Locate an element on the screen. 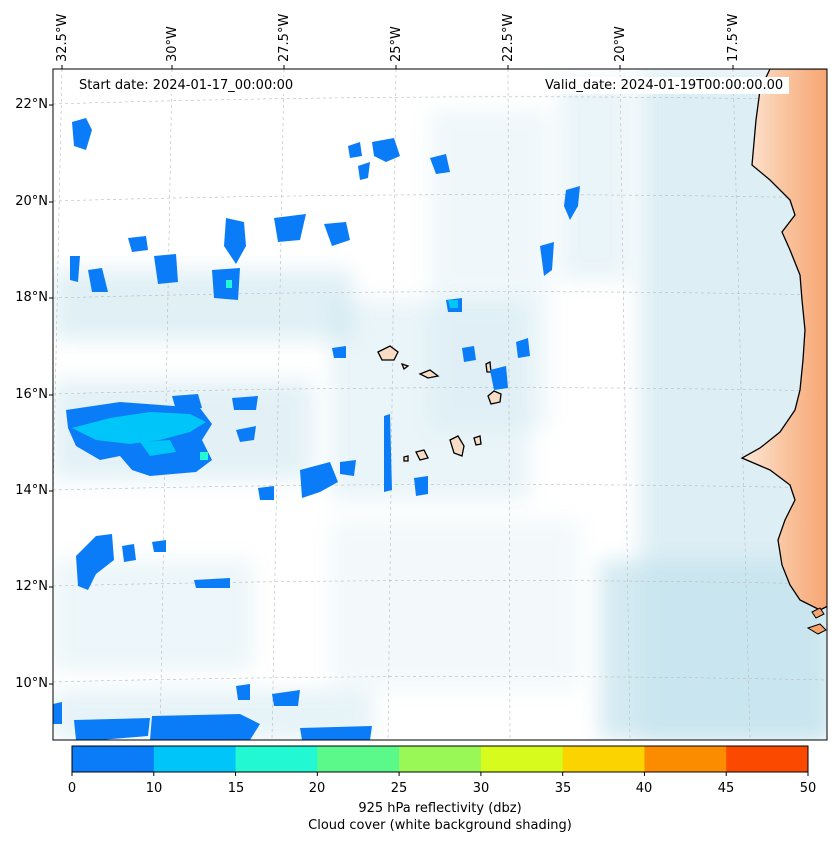  cape-verde-islands is located at coordinates (439, 403).